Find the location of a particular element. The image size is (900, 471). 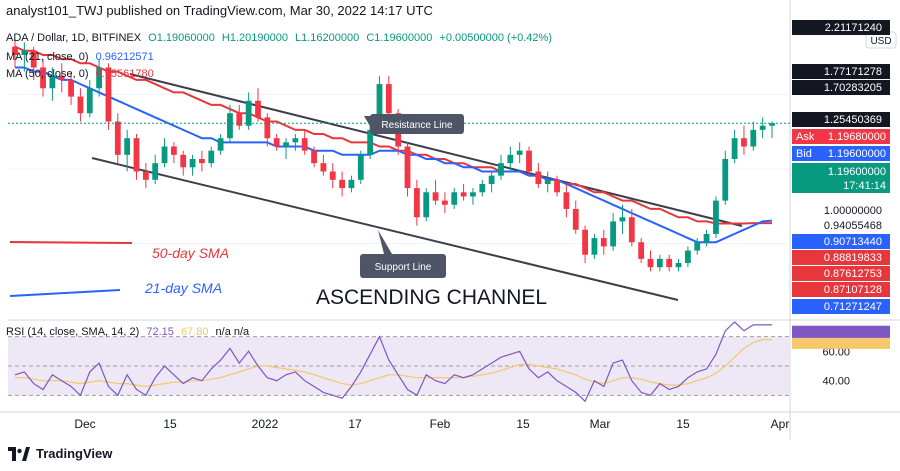

ask-label: Ask is located at coordinates (805, 137).